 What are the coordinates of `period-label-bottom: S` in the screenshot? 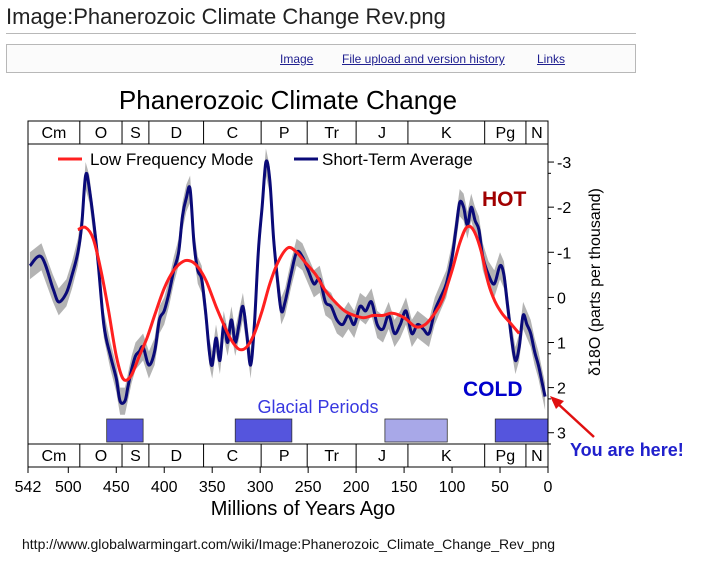 It's located at (135, 456).